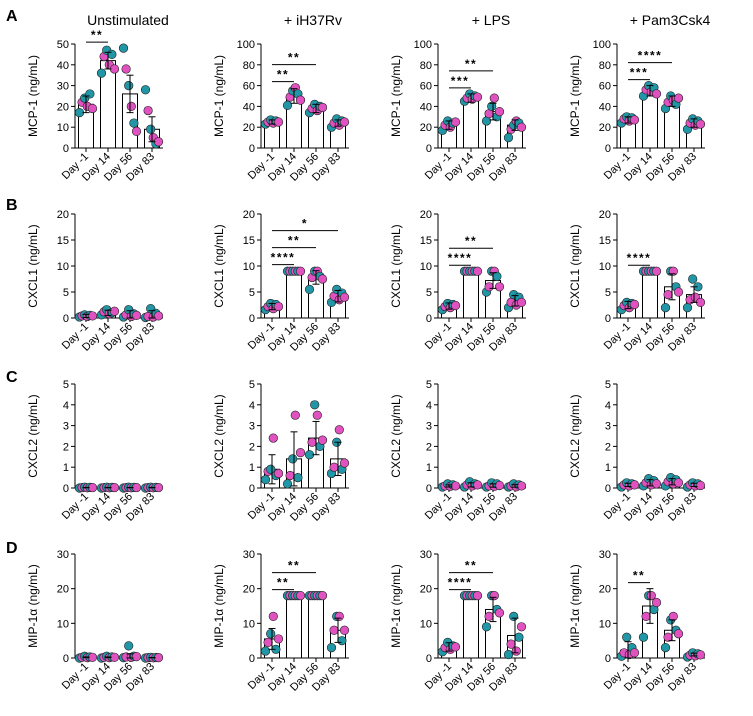  Describe the element at coordinates (12, 377) in the screenshot. I see `panel-letter-c: C` at that location.